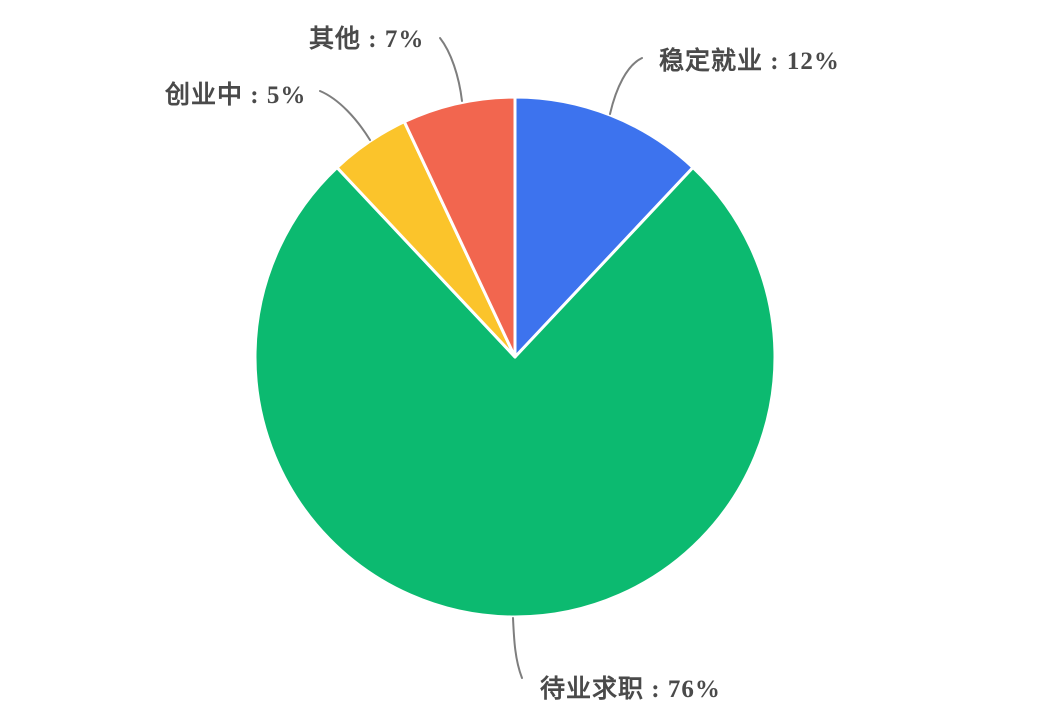  Describe the element at coordinates (517, 648) in the screenshot. I see `leader-line-unemployed-job-seeking` at that location.